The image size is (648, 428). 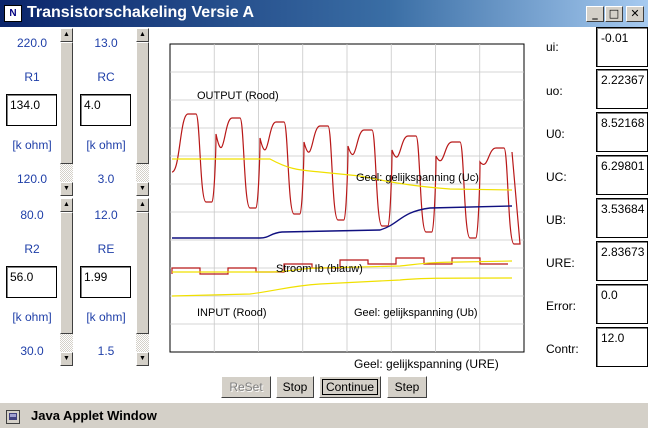 I want to click on r1-label: R1, so click(x=32, y=77).